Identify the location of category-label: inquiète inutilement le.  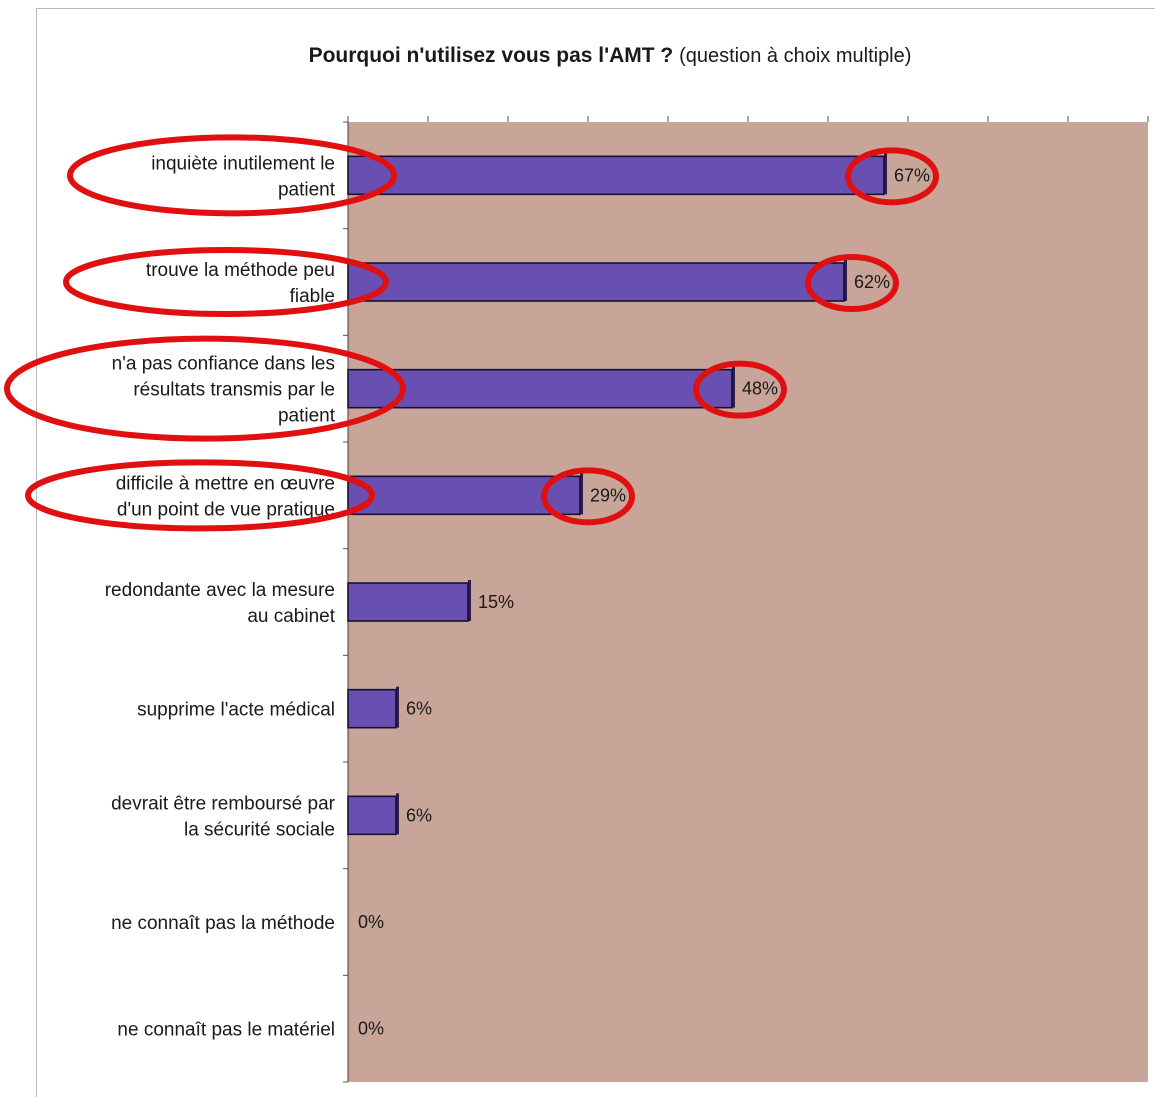
(243, 163).